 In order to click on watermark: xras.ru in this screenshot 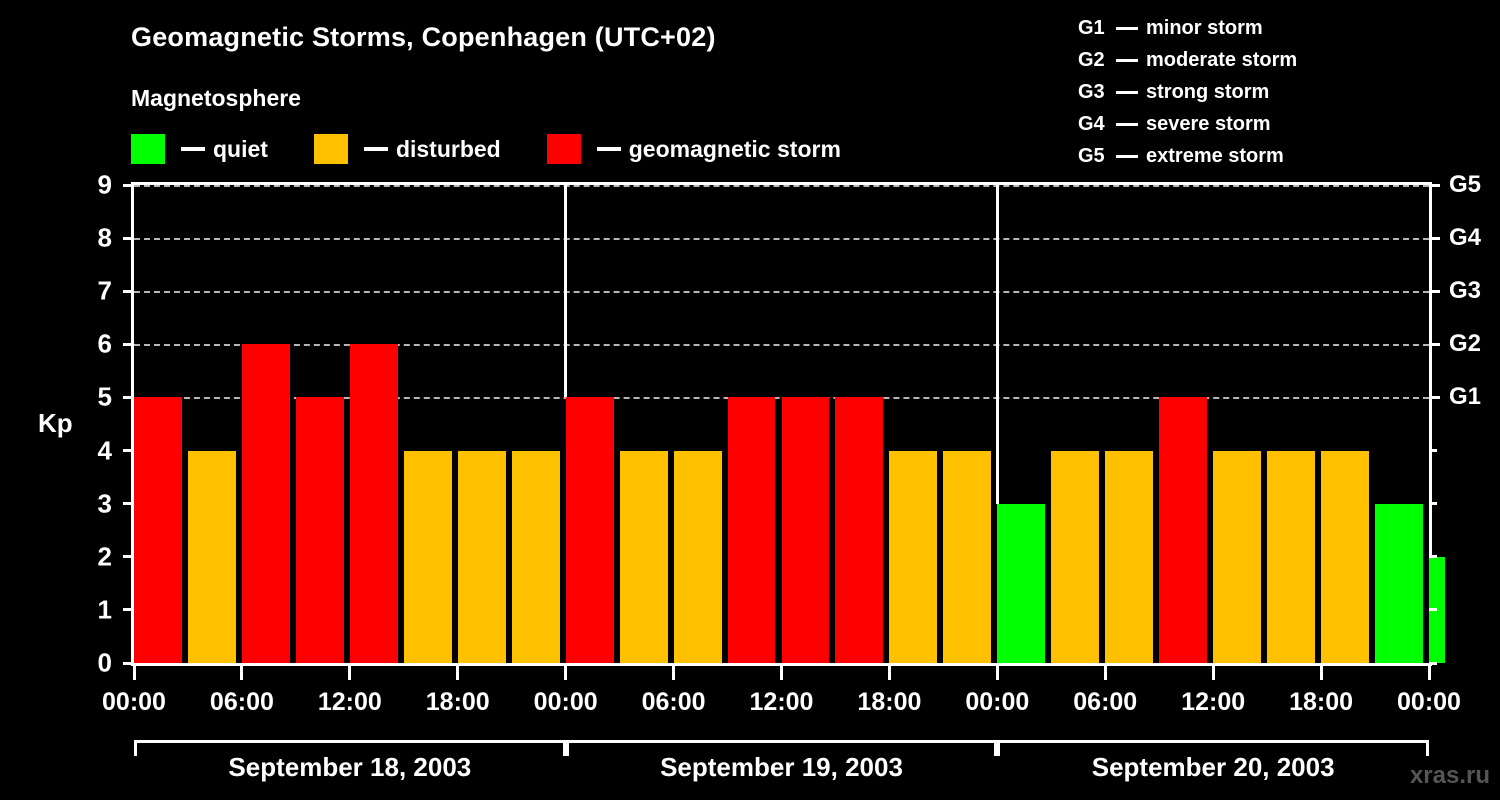, I will do `click(1449, 775)`.